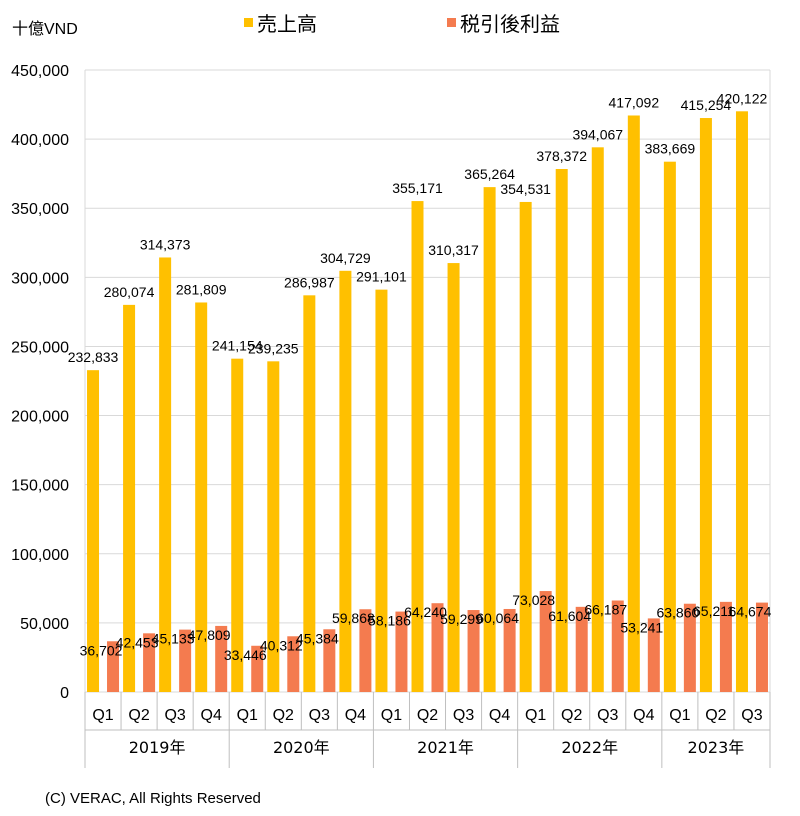  Describe the element at coordinates (345, 258) in the screenshot. I see `data-label-sales: 304,729` at that location.